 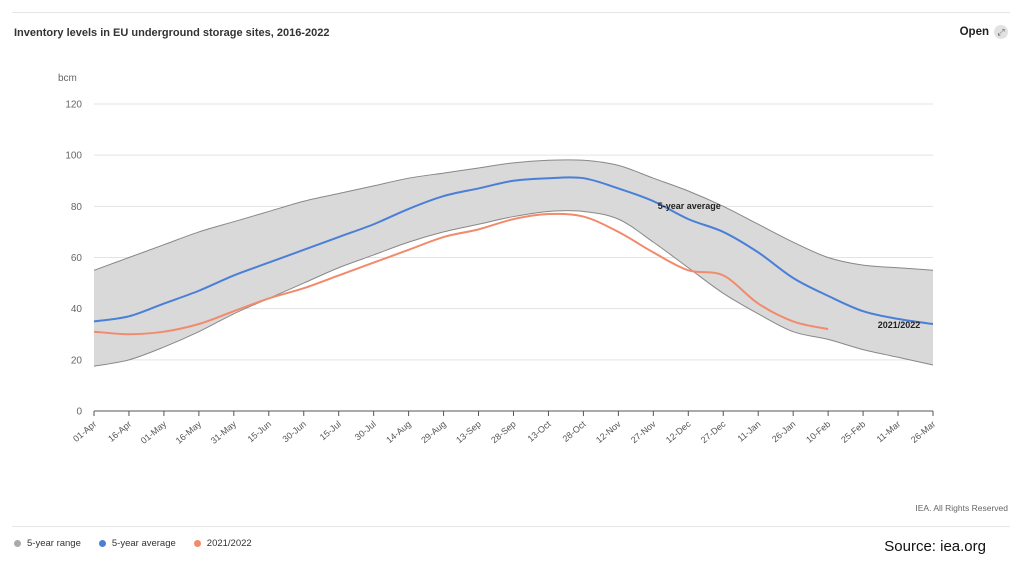 What do you see at coordinates (818, 432) in the screenshot?
I see `x-tick-label: 10-Feb` at bounding box center [818, 432].